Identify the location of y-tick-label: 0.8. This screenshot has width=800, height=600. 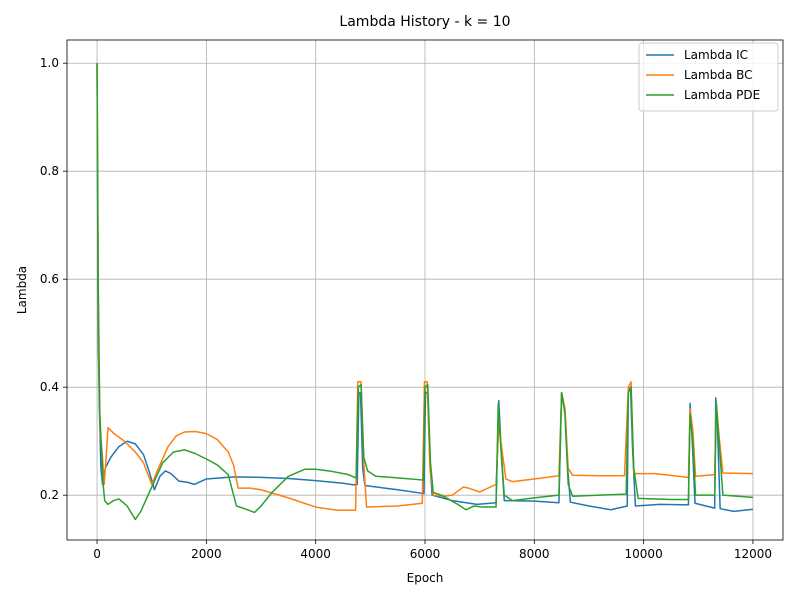
(49, 171).